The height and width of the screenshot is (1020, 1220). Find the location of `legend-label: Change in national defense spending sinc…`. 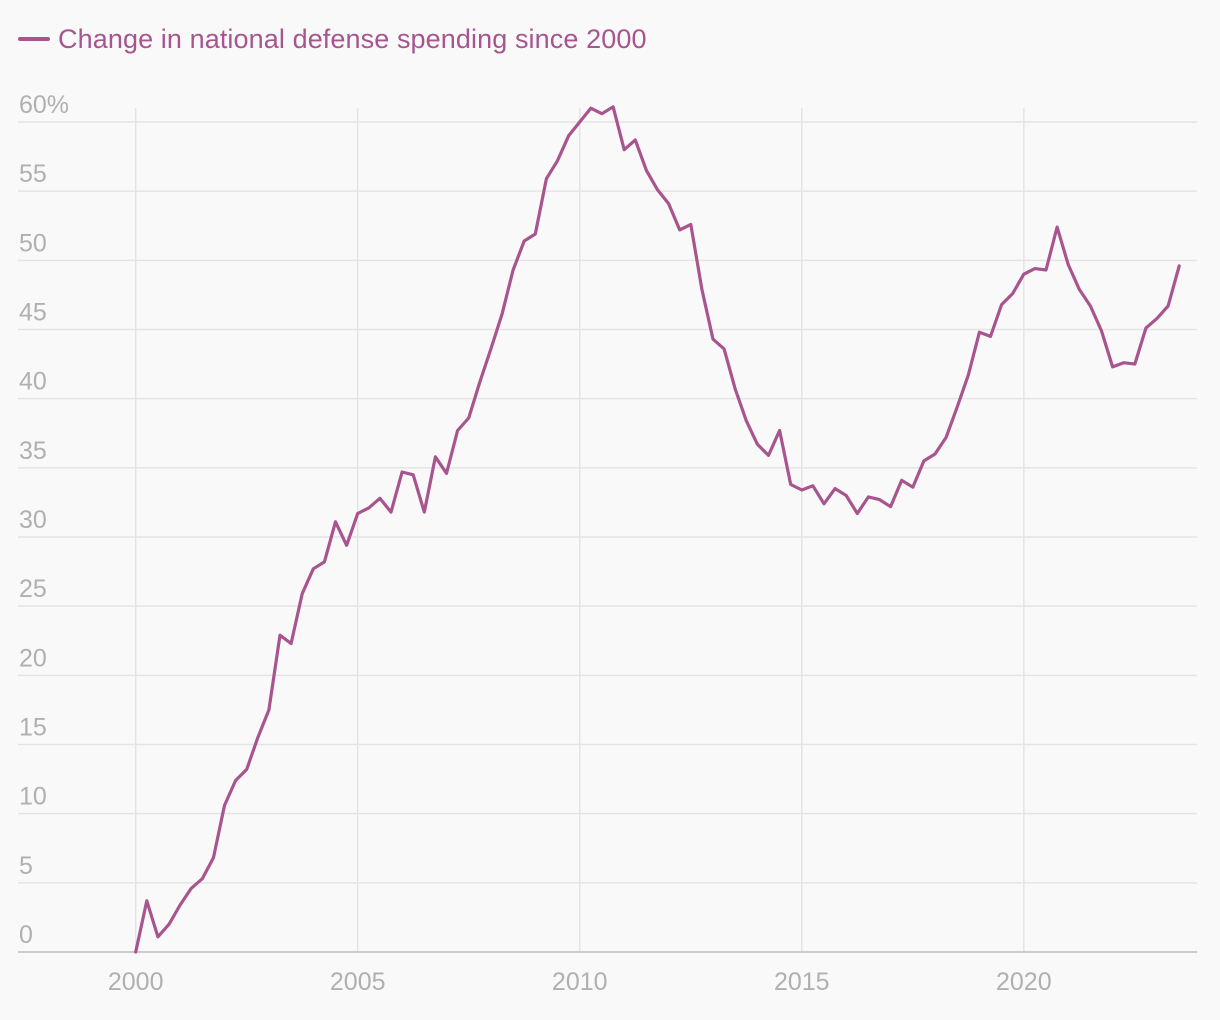

legend-label: Change in national defense spending sinc… is located at coordinates (352, 38).